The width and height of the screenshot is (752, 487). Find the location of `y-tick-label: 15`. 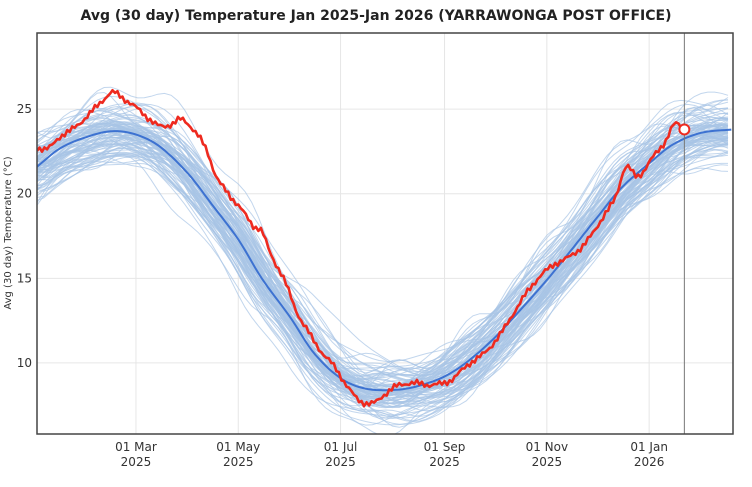

y-tick-label: 15 is located at coordinates (24, 278).